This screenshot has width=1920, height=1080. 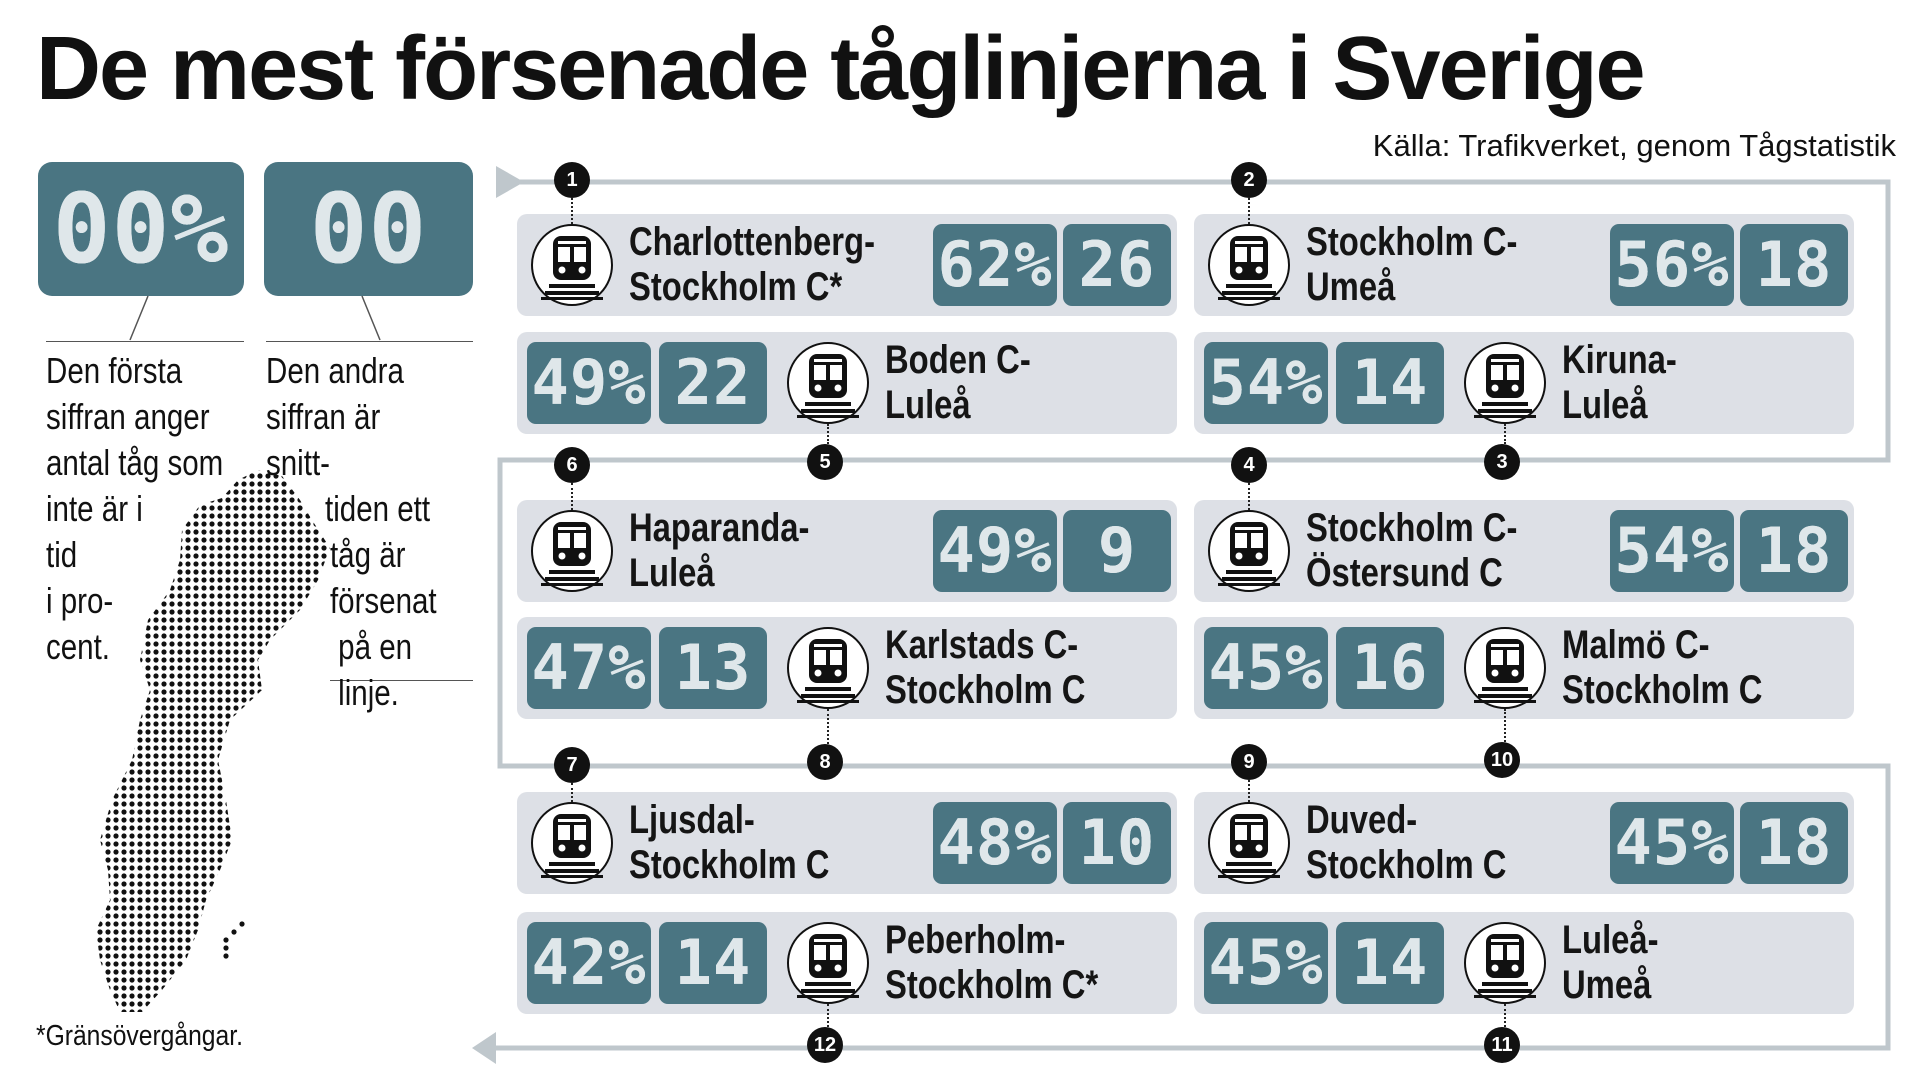 I want to click on rank-badge: 7, so click(x=572, y=765).